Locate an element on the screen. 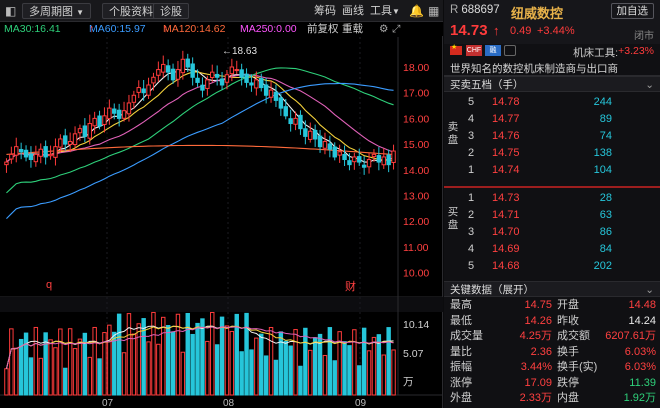  chevron-down-icon: ⌄ is located at coordinates (649, 290).